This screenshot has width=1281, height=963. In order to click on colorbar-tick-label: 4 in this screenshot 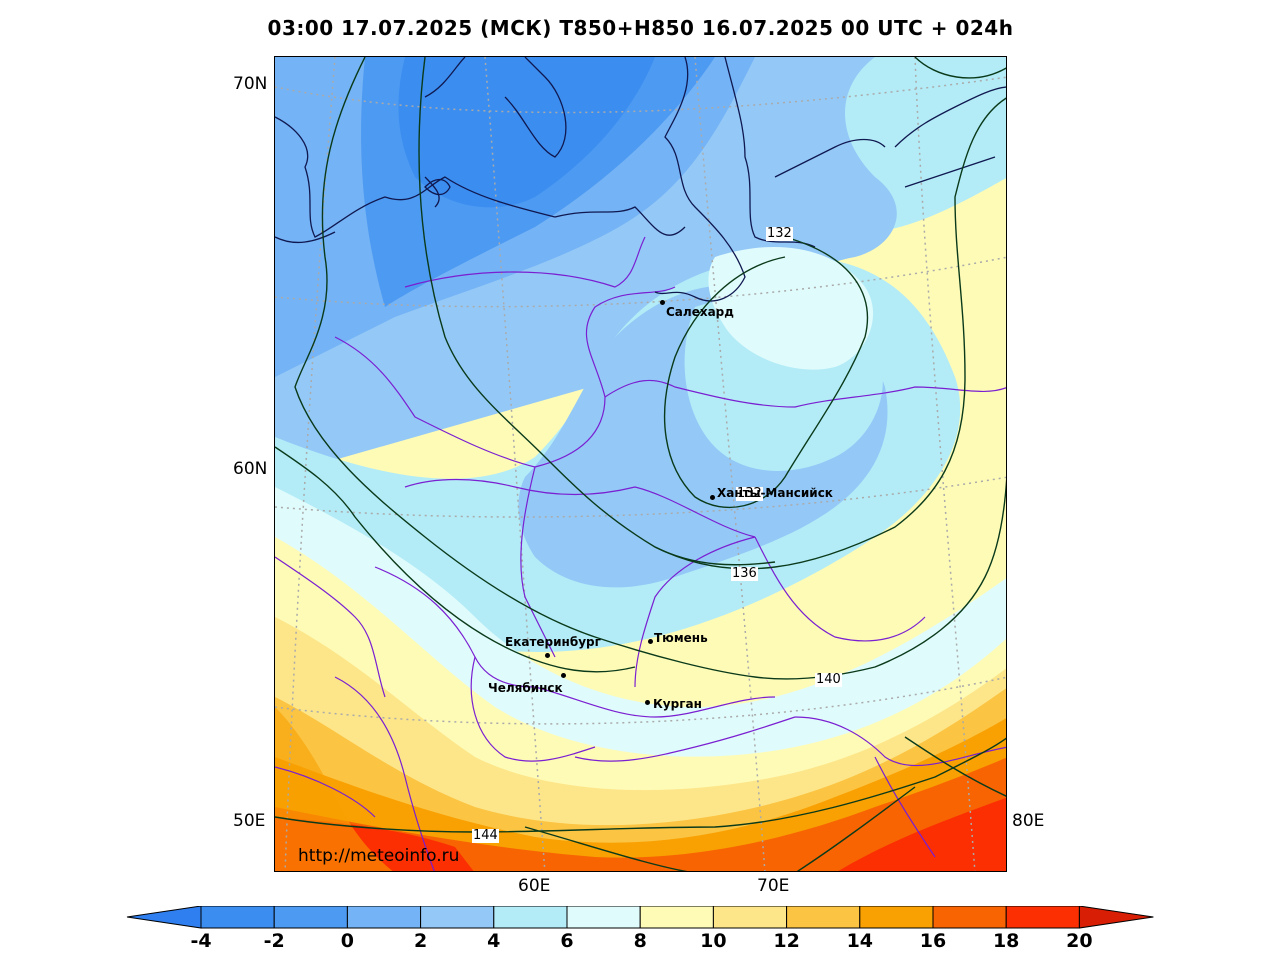, I will do `click(494, 941)`.